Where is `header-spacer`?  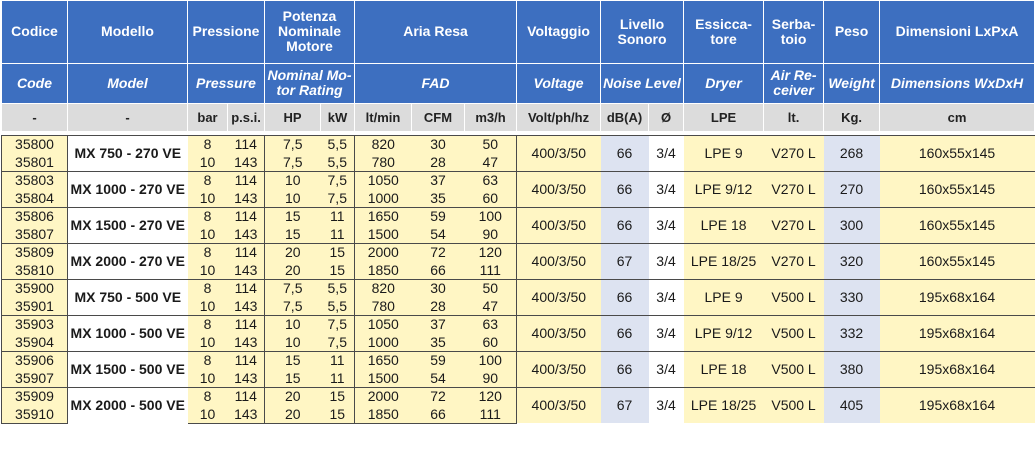 header-spacer is located at coordinates (518, 133).